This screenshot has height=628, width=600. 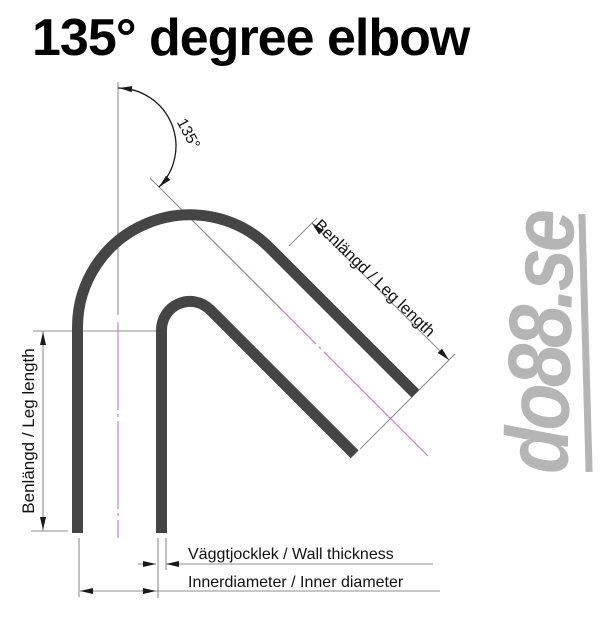 I want to click on page-title: 135° degree elbow, so click(x=251, y=38).